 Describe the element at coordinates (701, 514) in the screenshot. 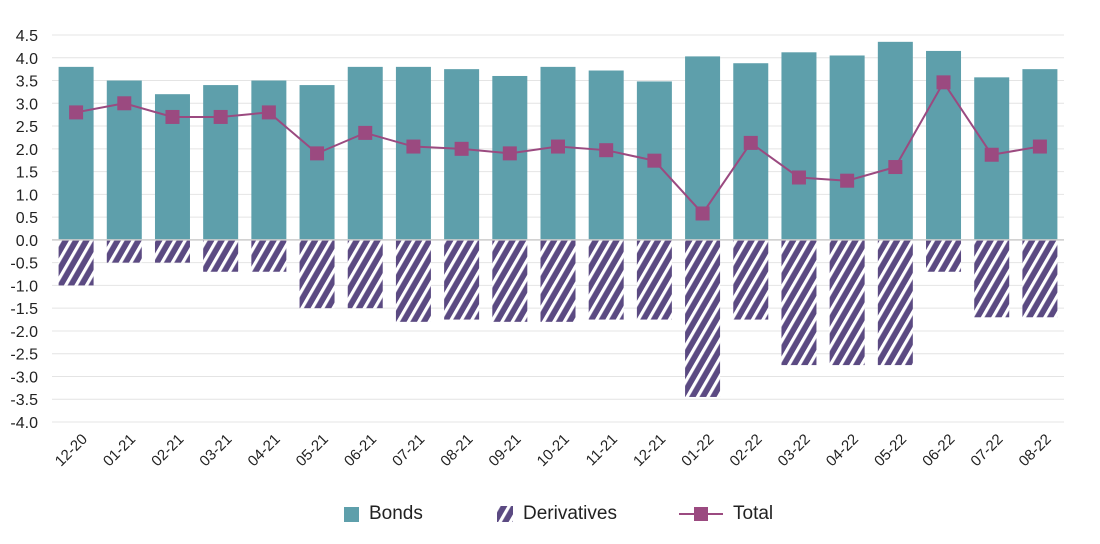

I see `total-line-marker` at that location.